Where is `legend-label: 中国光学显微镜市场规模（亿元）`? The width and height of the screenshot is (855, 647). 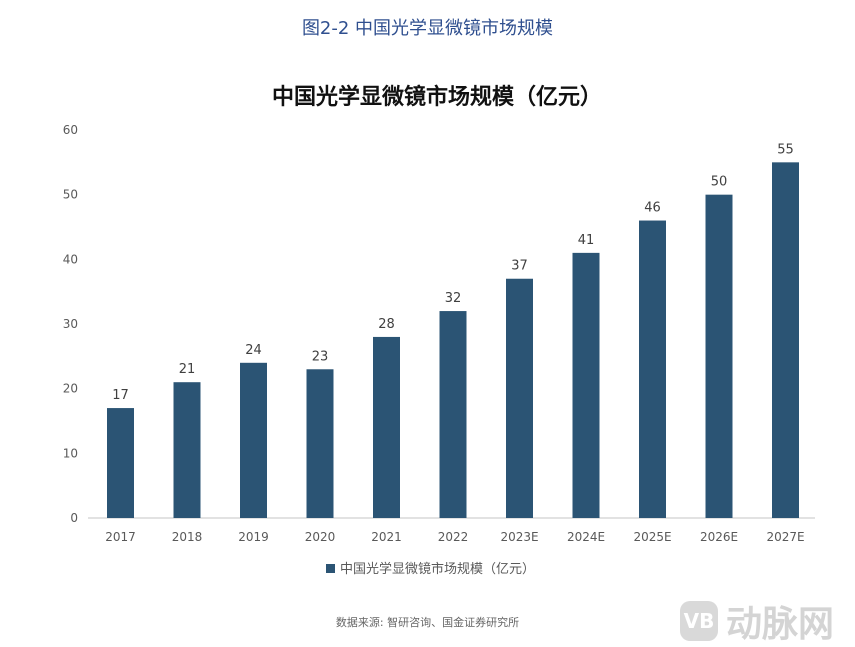 legend-label: 中国光学显微镜市场规模（亿元） is located at coordinates (437, 569).